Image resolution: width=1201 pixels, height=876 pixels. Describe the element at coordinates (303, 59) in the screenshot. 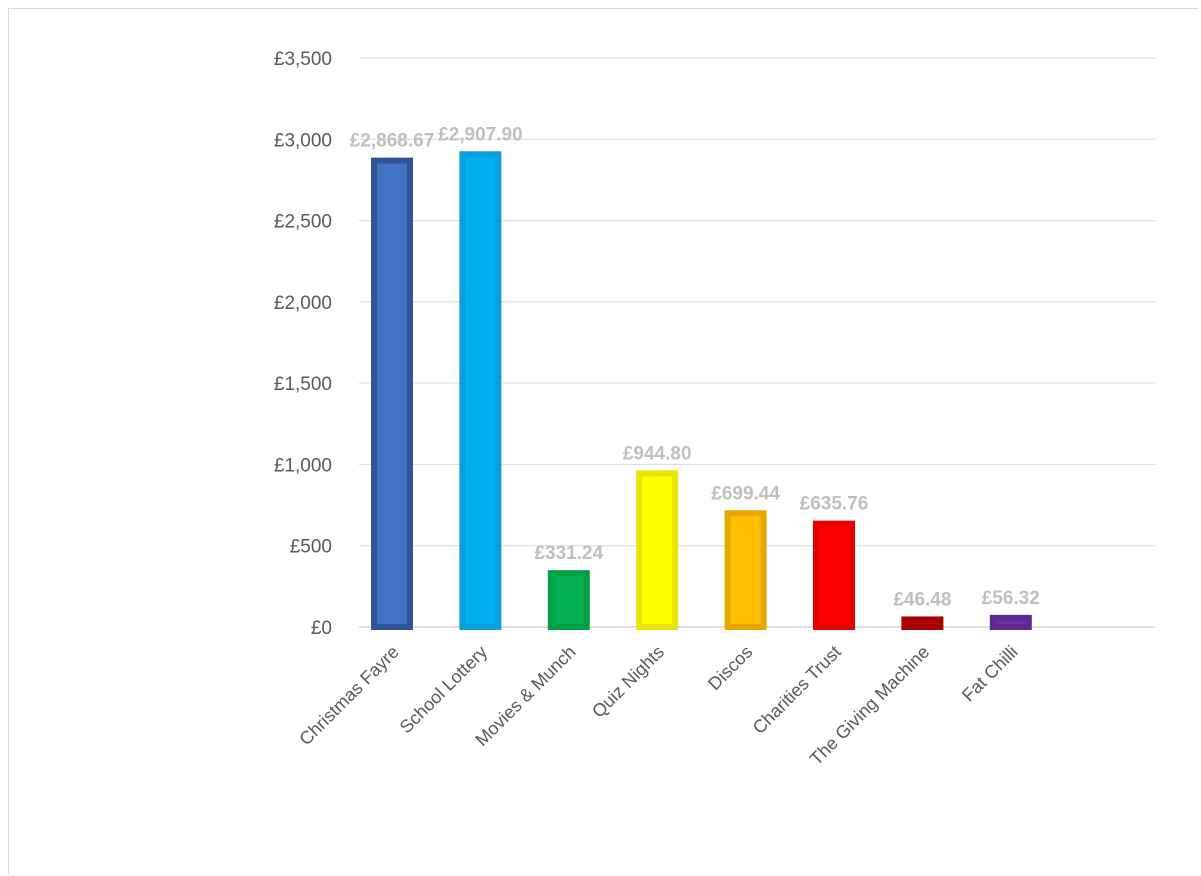

I see `y-tick-label: £3,500` at that location.